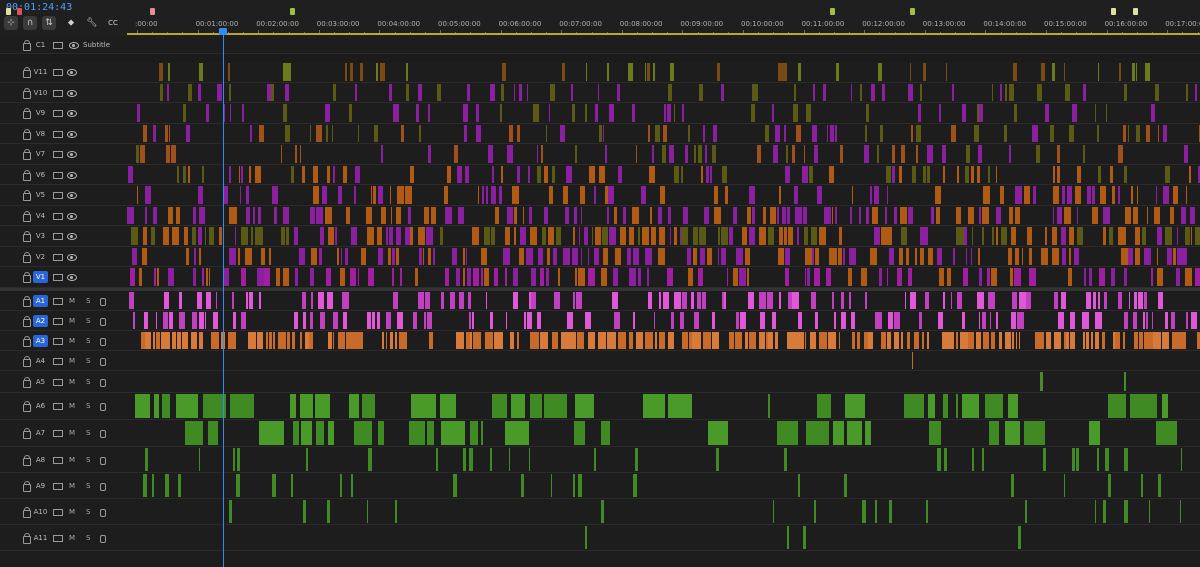  What do you see at coordinates (40, 277) in the screenshot?
I see `track-name-label: V1` at bounding box center [40, 277].